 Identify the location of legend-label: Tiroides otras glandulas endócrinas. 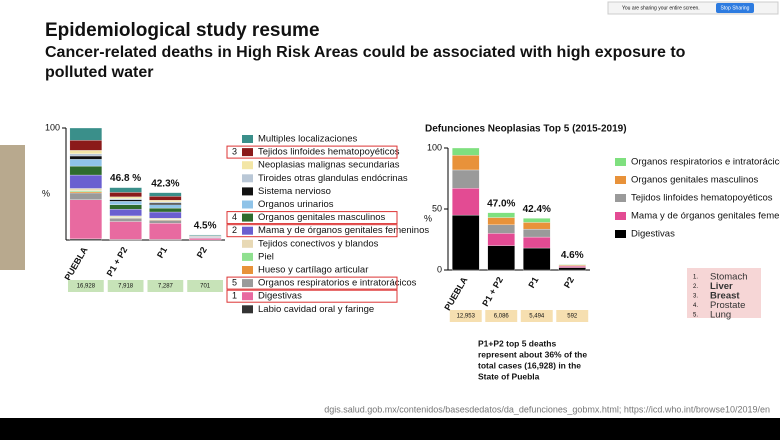
(333, 178).